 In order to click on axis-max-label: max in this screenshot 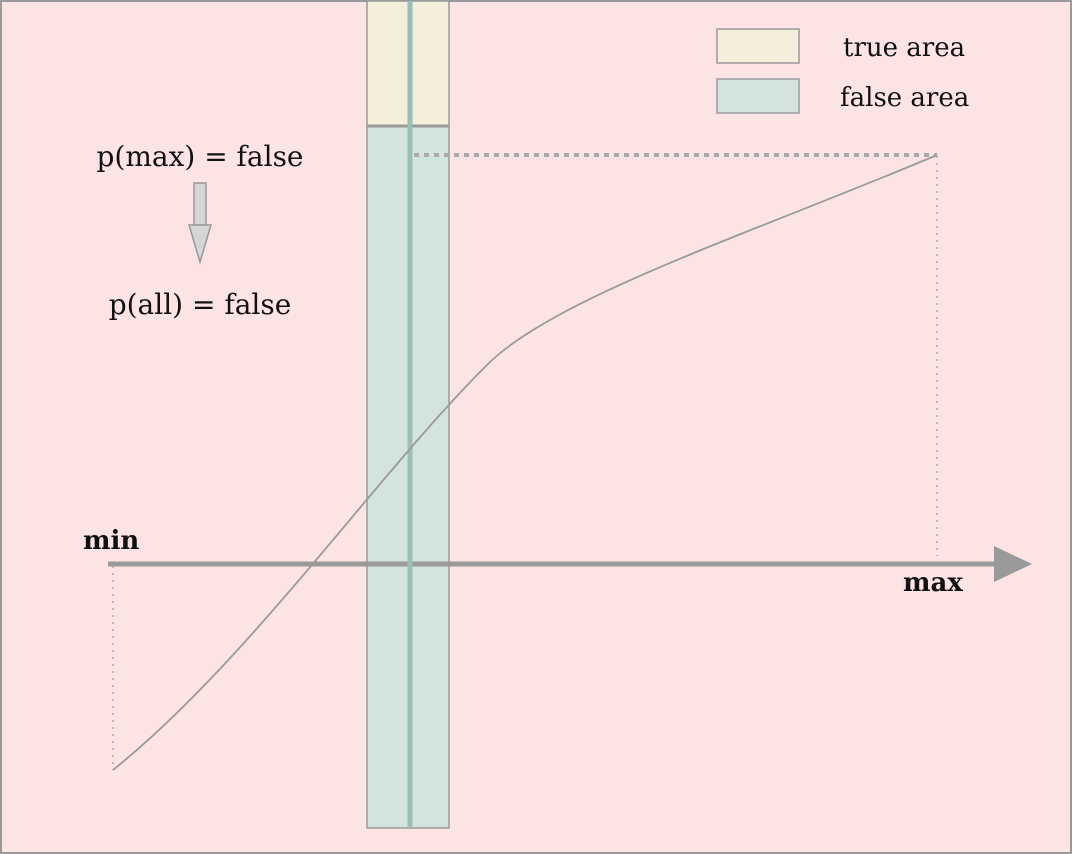, I will do `click(933, 583)`.